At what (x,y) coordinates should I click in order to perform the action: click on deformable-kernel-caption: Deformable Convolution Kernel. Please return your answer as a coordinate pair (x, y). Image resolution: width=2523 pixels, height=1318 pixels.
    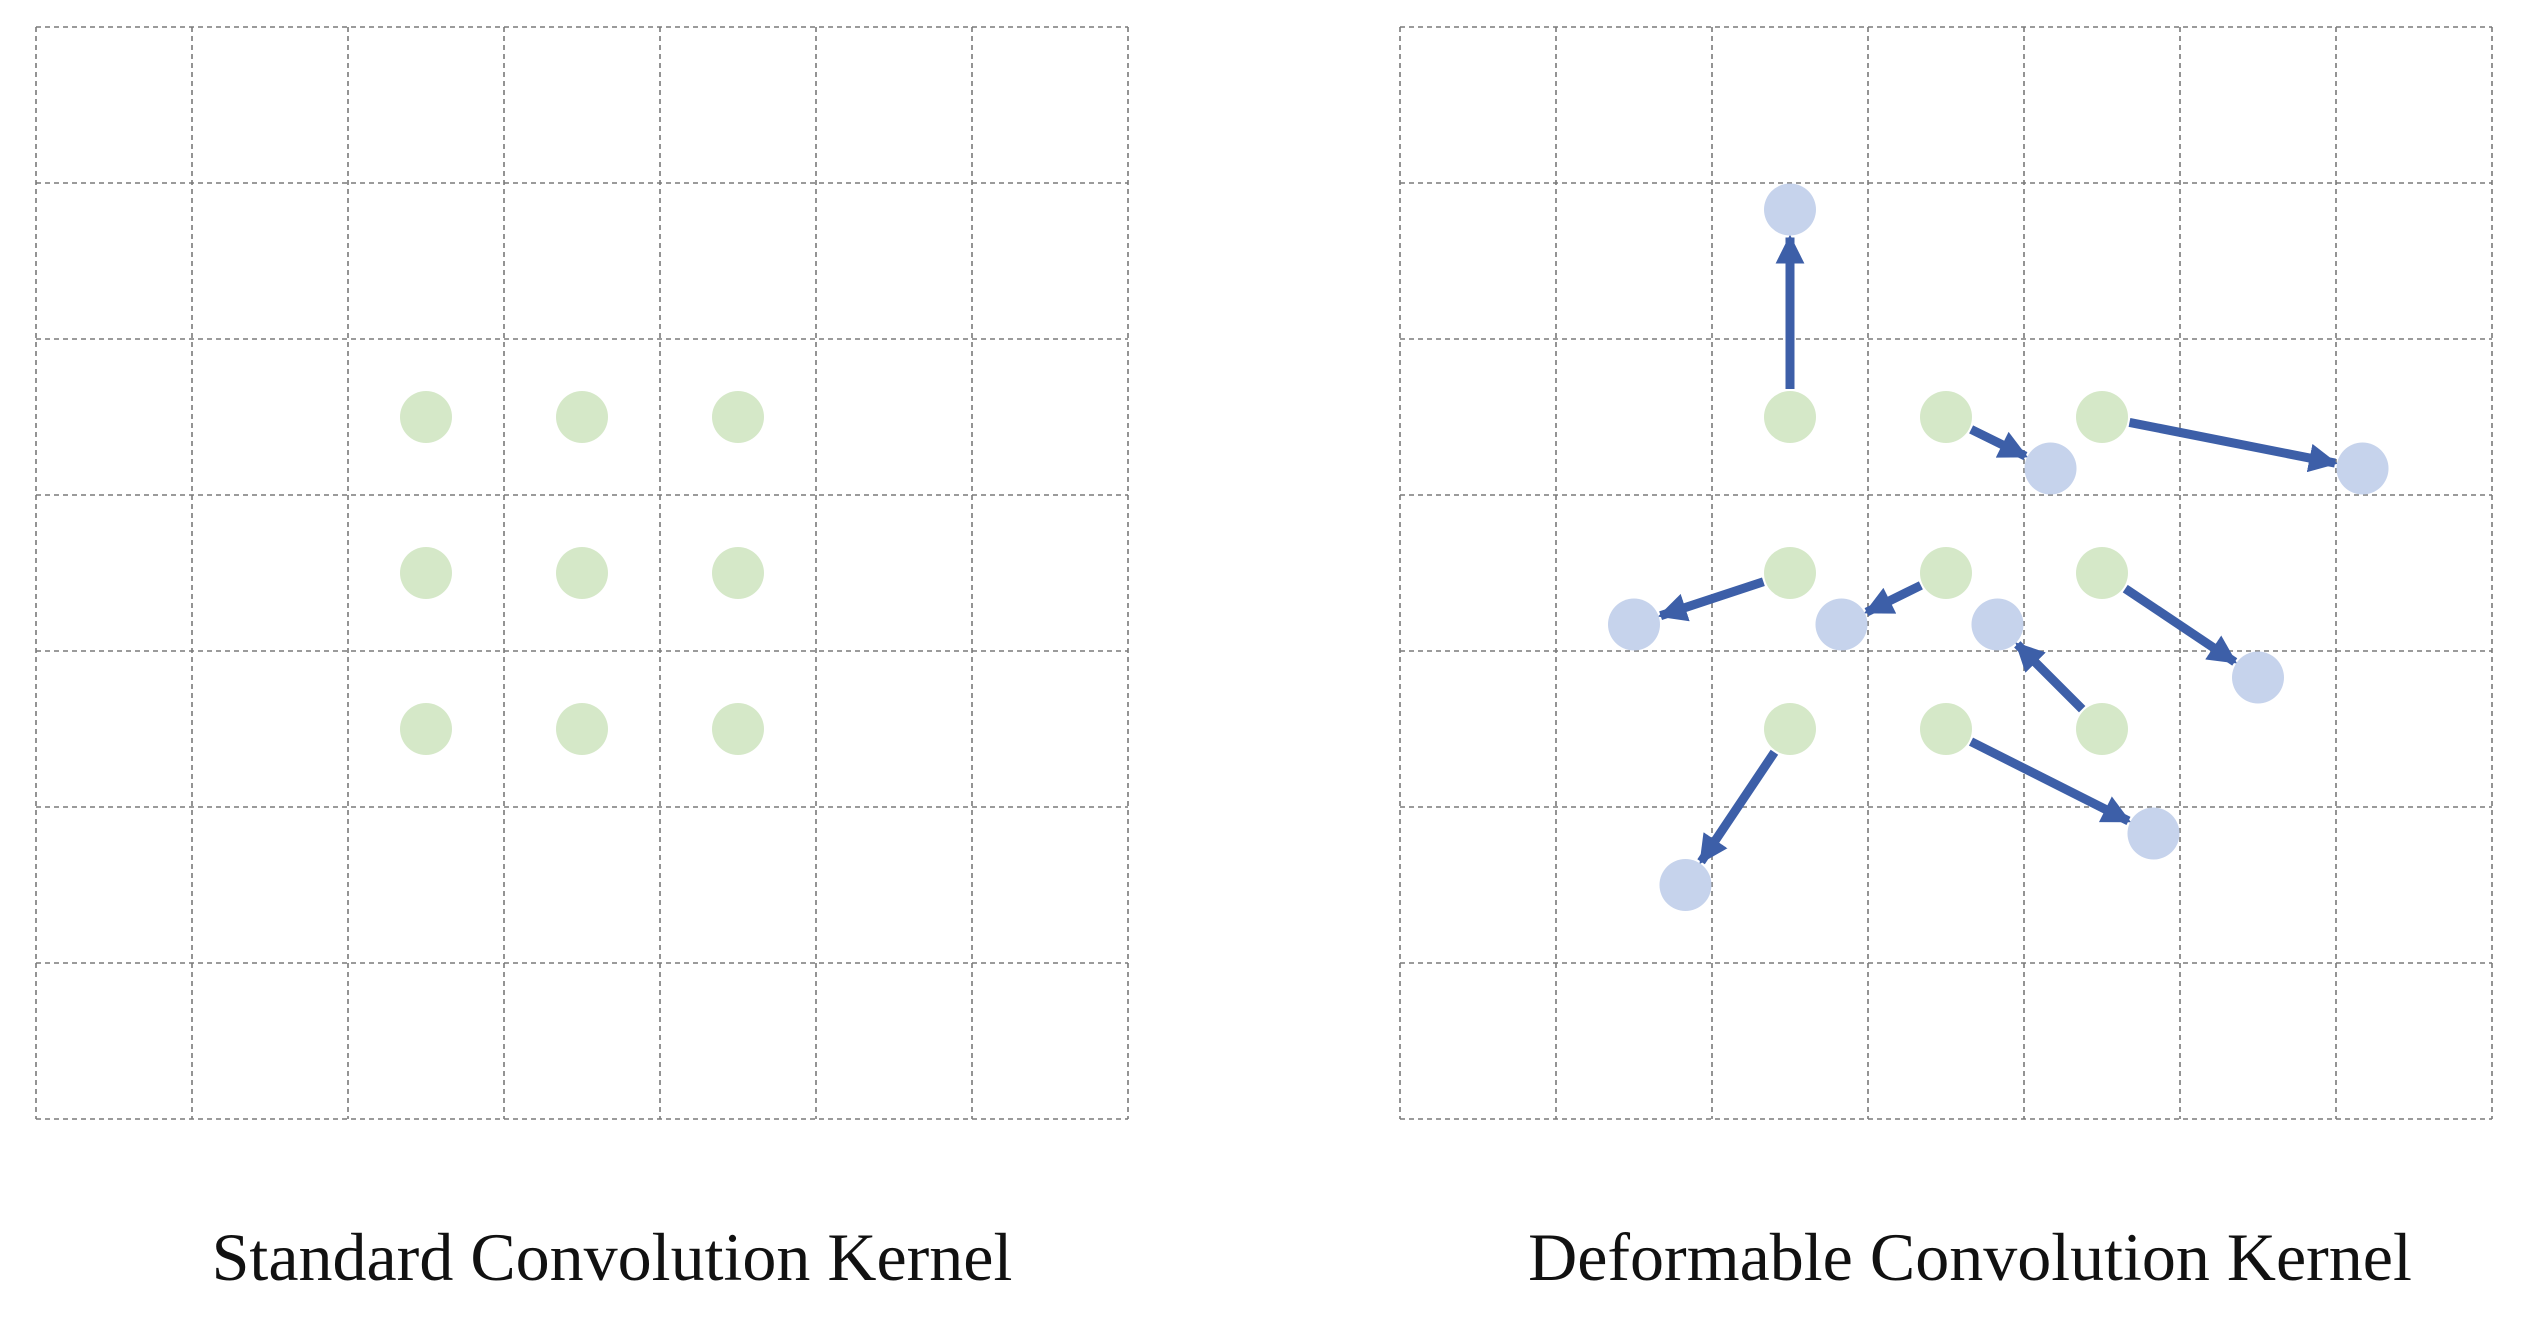
    Looking at the image, I should click on (1970, 1257).